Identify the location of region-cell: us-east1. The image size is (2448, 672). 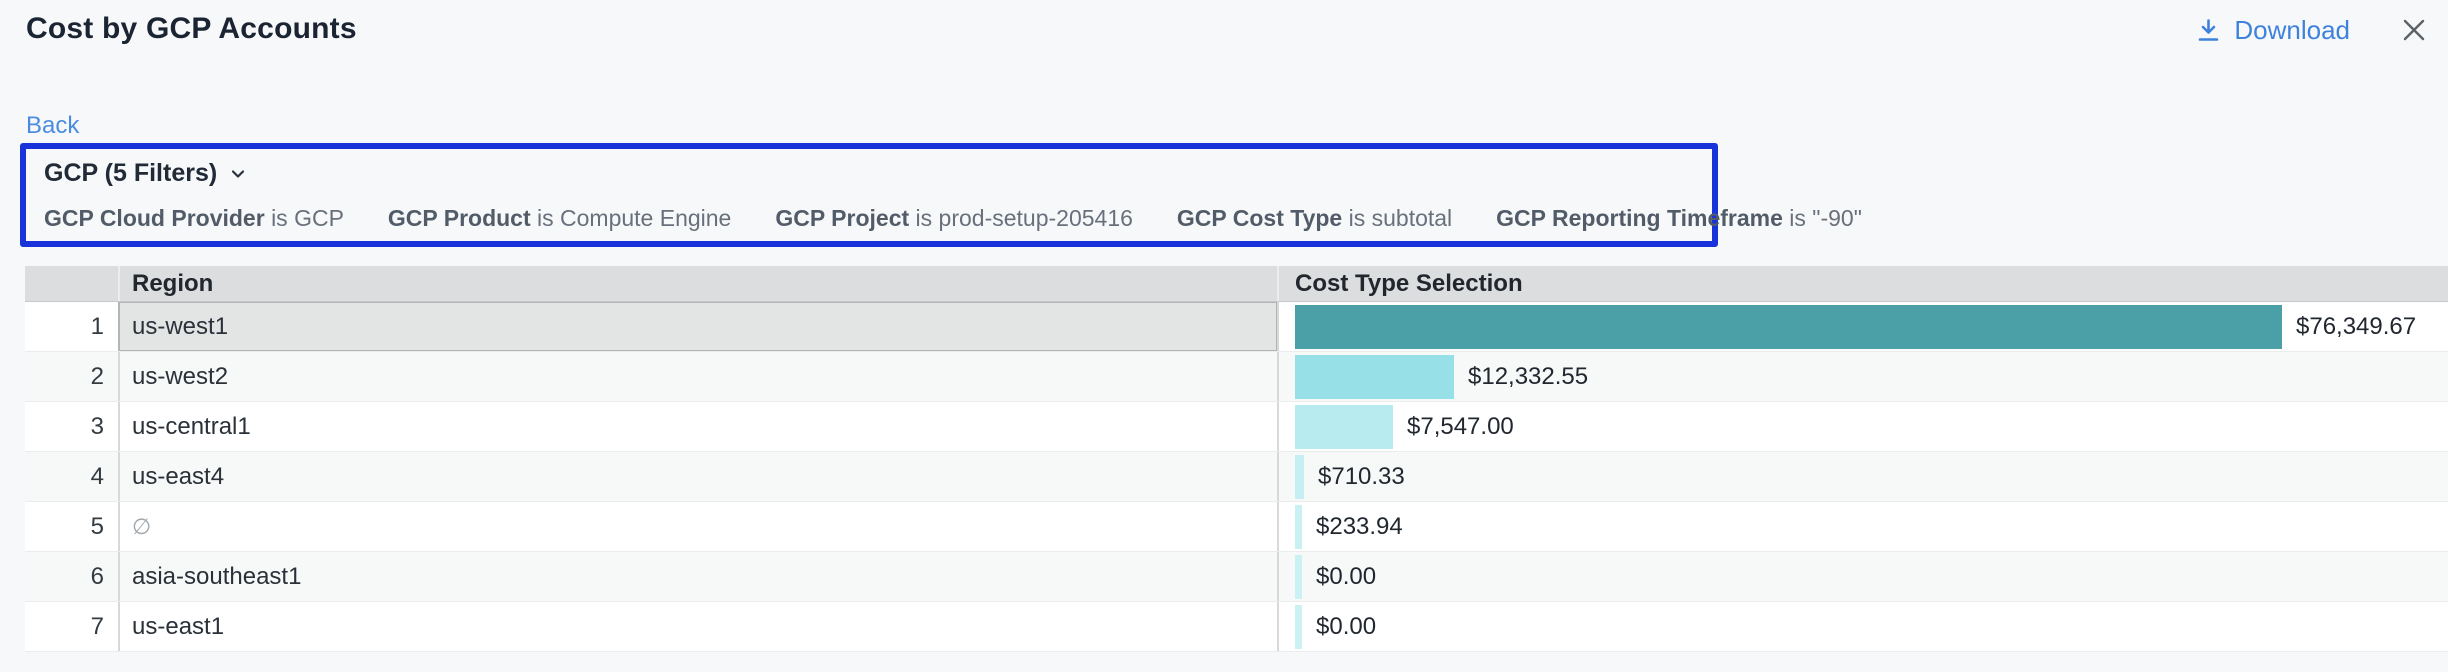
(697, 626).